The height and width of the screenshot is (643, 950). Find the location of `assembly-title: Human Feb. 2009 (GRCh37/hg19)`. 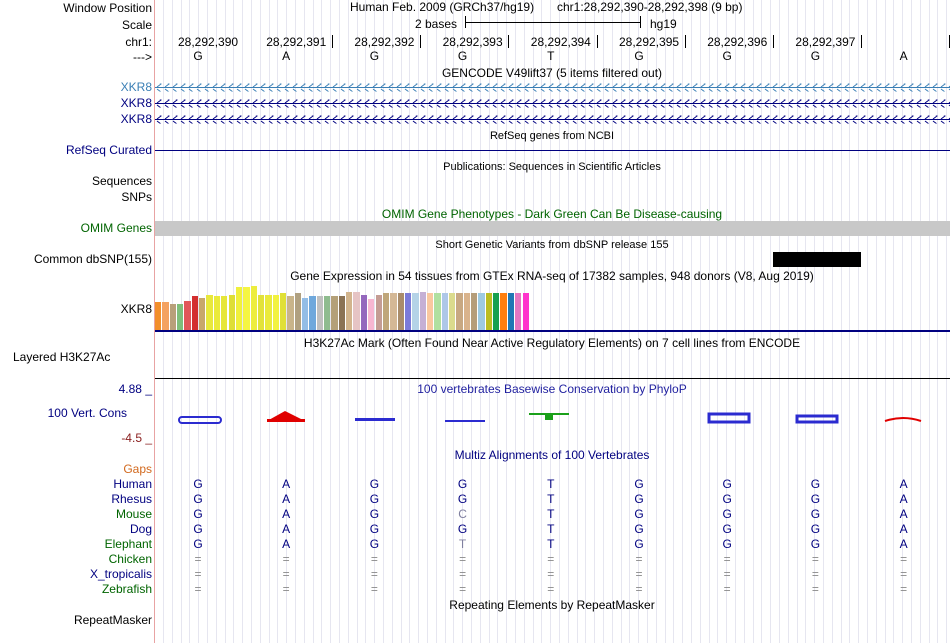

assembly-title: Human Feb. 2009 (GRCh37/hg19) is located at coordinates (442, 7).